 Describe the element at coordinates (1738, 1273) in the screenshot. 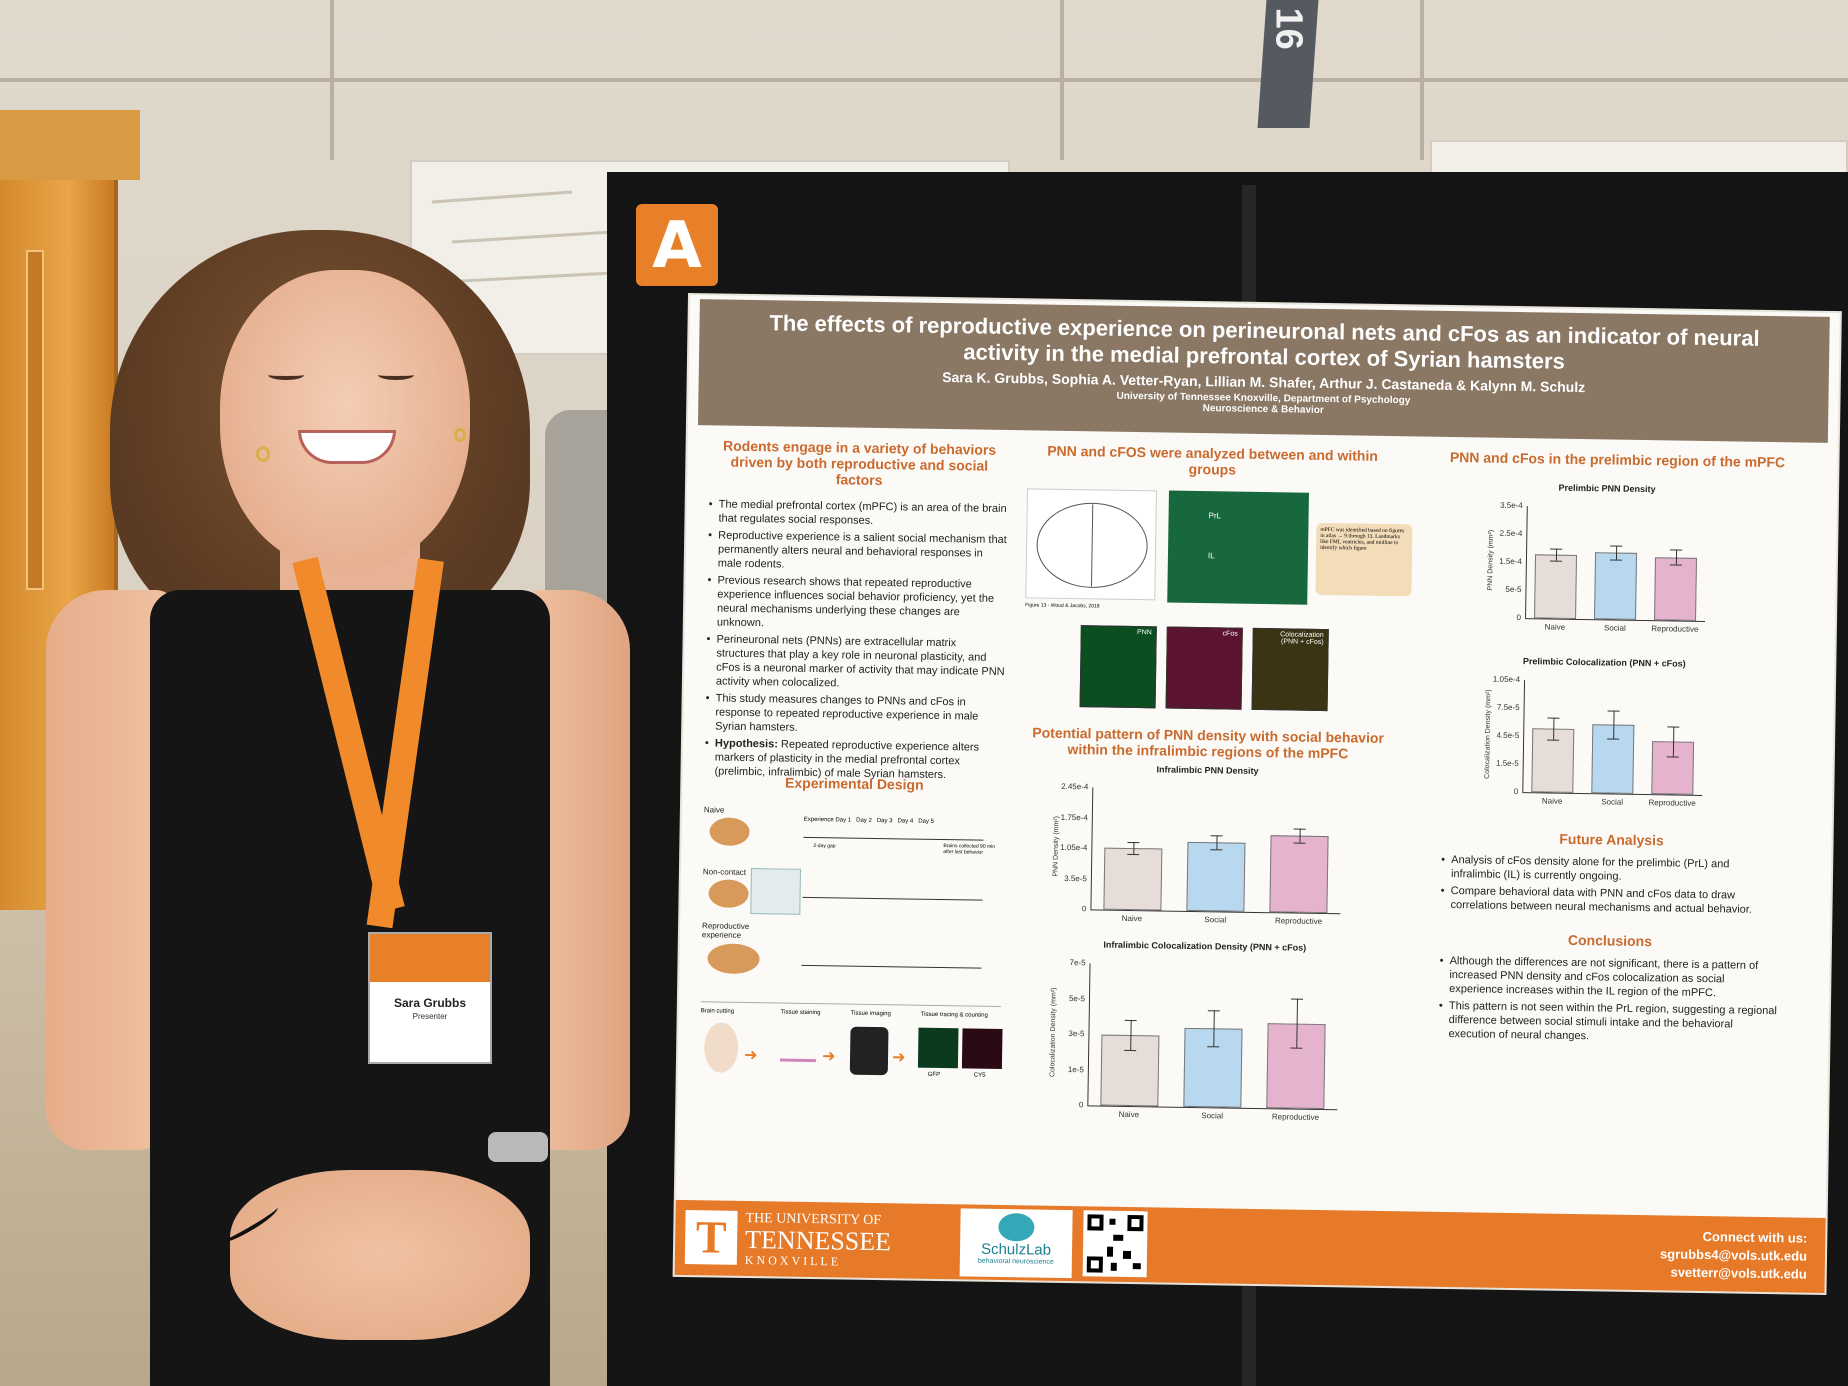

I see `contact-email: svetterr@vols.utk.edu` at that location.